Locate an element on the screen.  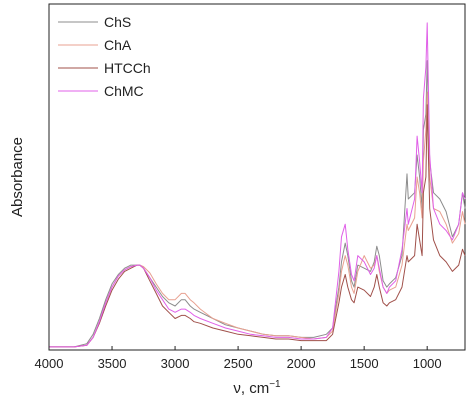
x-axis-title: ν, cm−1 is located at coordinates (257, 388).